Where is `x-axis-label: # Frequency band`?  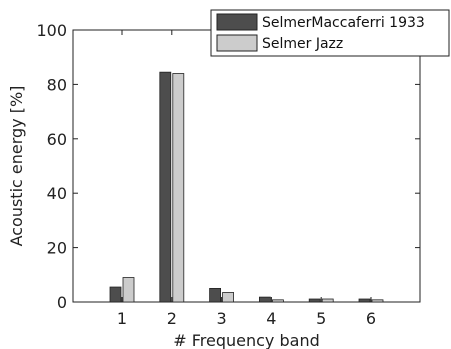 x-axis-label: # Frequency band is located at coordinates (246, 340).